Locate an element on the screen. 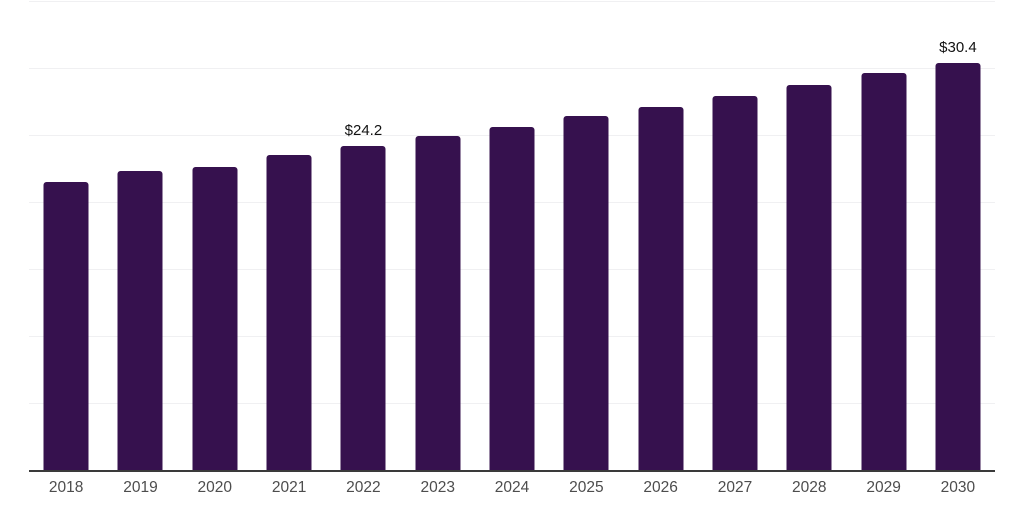  band-2025 is located at coordinates (586, 235).